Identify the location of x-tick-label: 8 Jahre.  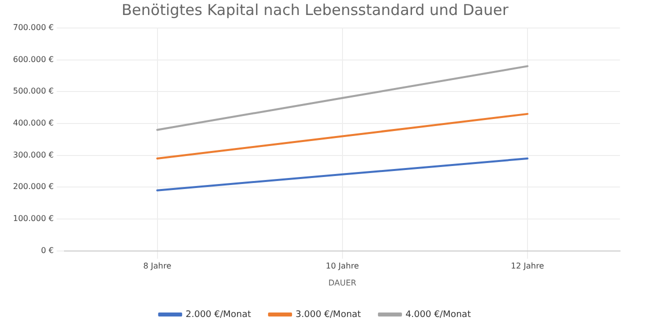
(157, 266).